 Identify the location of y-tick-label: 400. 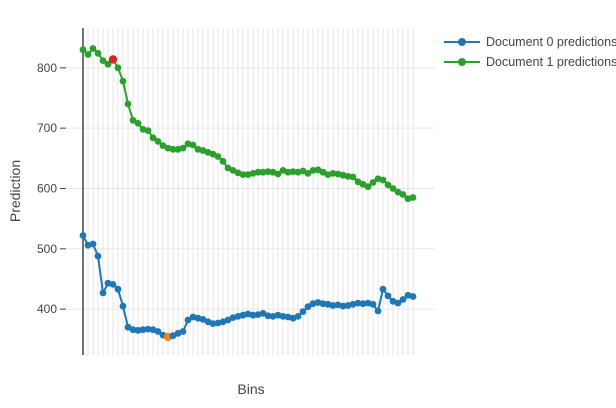
(47, 309).